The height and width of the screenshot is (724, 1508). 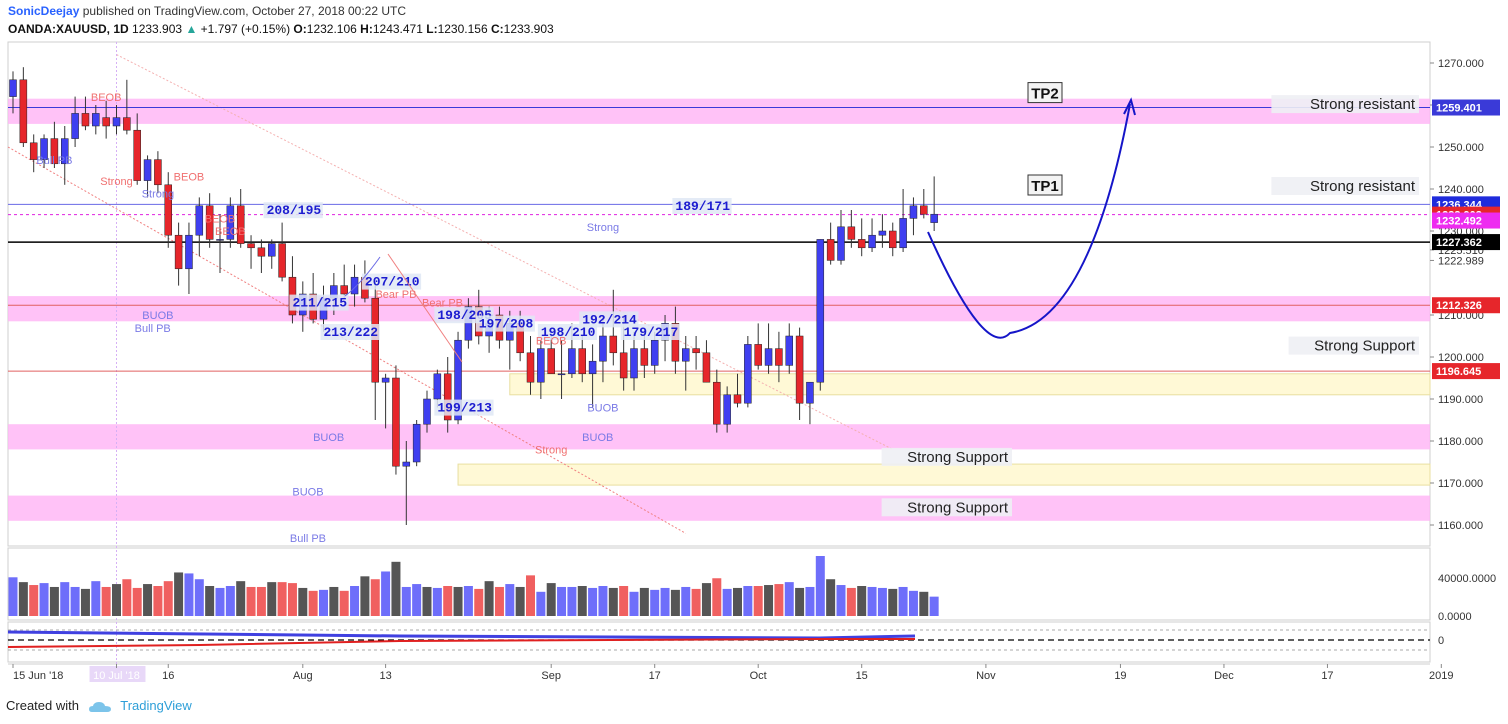 I want to click on arrow-line-red, so click(x=425, y=308).